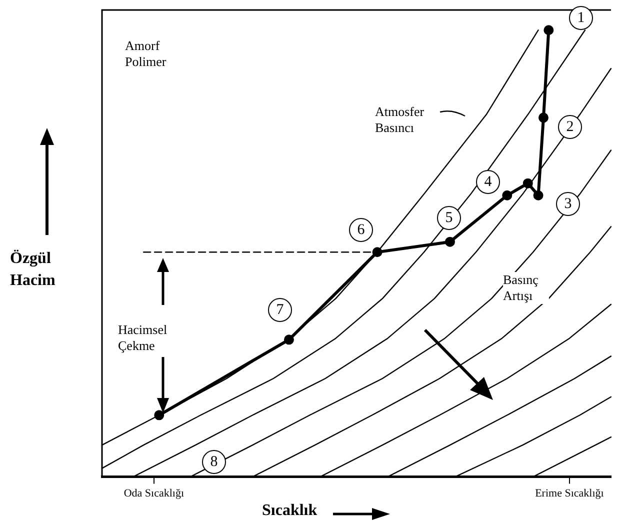 The width and height of the screenshot is (618, 529). What do you see at coordinates (290, 510) in the screenshot?
I see `x-axis-title: Sıcaklık` at bounding box center [290, 510].